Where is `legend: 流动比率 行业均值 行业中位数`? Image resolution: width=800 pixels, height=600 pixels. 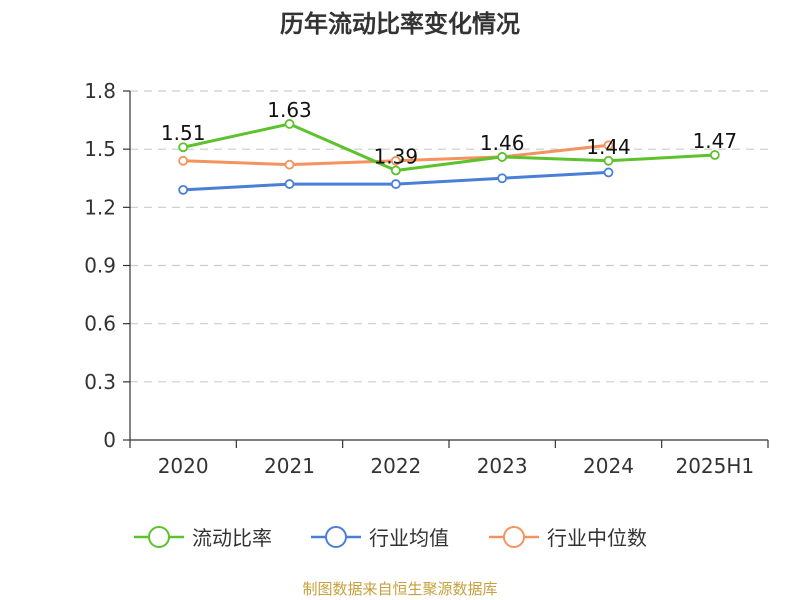 legend: 流动比率 行业均值 行业中位数 is located at coordinates (390, 538).